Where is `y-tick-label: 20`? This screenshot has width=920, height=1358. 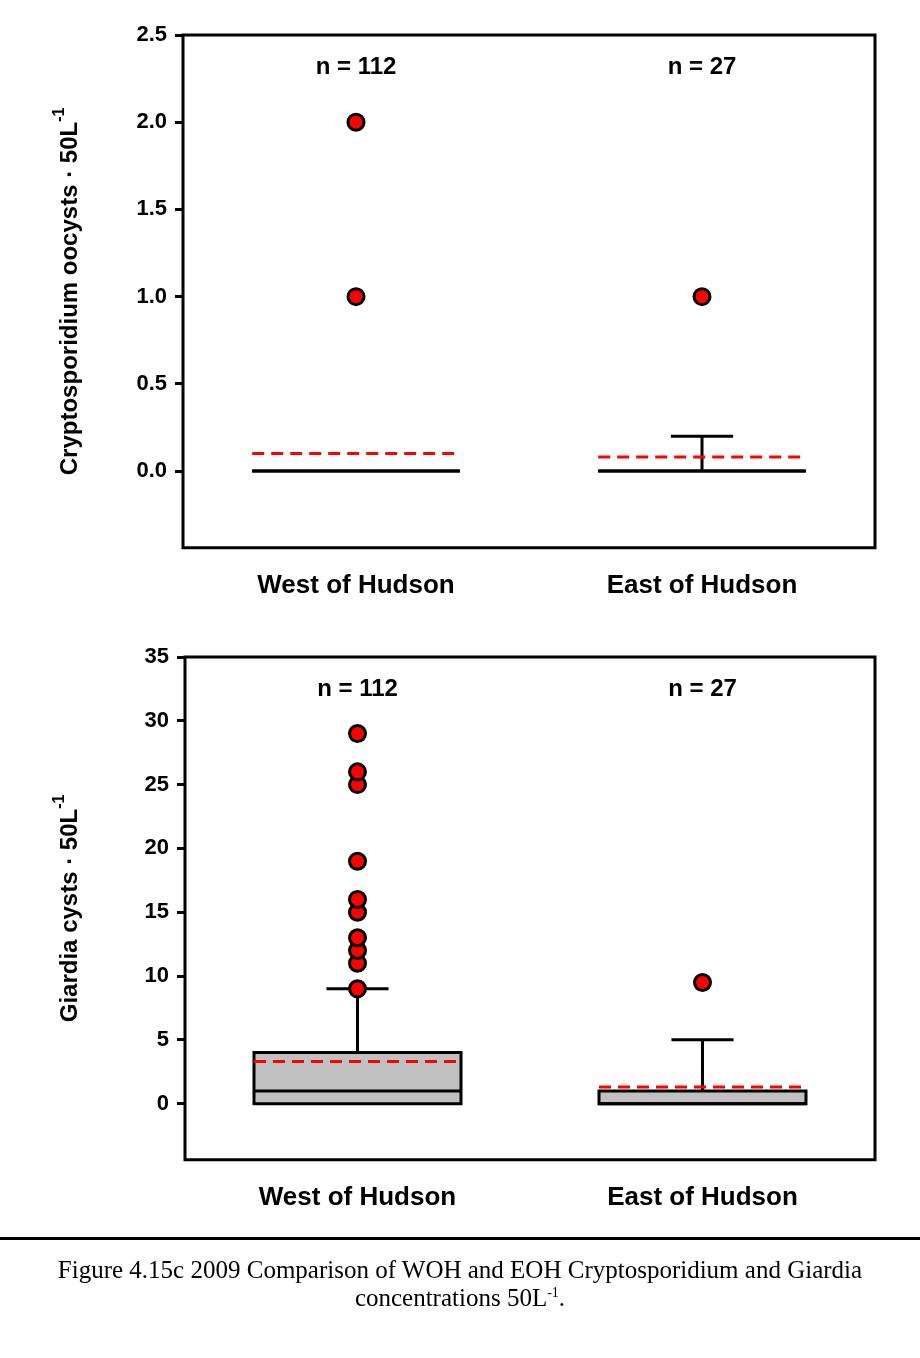 y-tick-label: 20 is located at coordinates (156, 847).